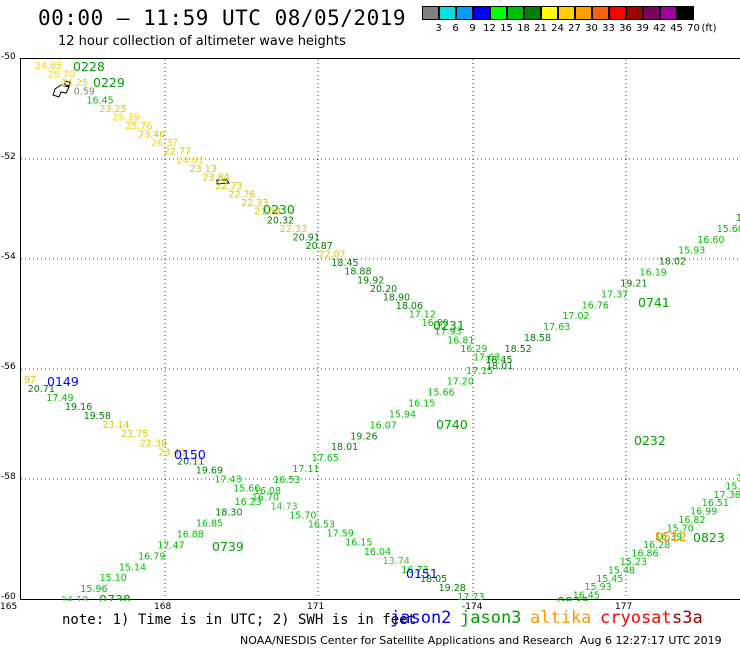 The width and height of the screenshot is (740, 650). I want to click on wave-height-value: 18.58, so click(537, 338).